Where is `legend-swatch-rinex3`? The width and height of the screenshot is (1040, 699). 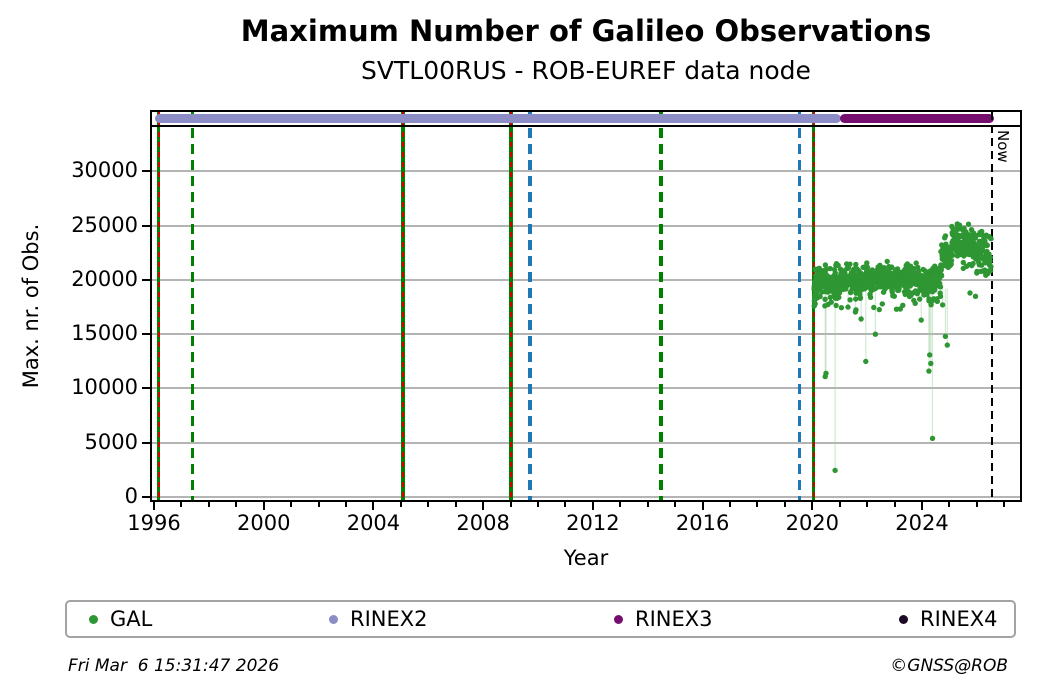
legend-swatch-rinex3 is located at coordinates (618, 619).